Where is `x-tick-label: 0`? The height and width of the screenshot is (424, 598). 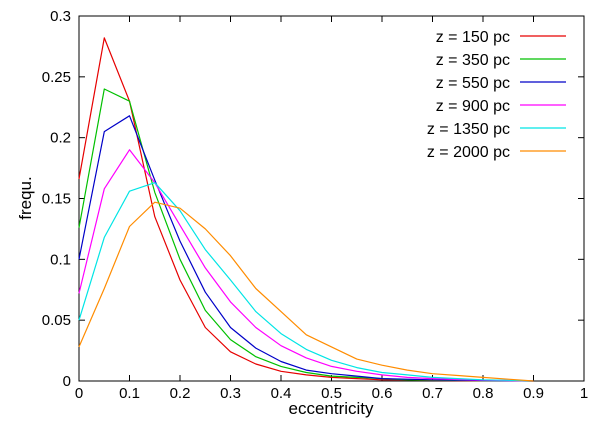 x-tick-label: 0 is located at coordinates (79, 393).